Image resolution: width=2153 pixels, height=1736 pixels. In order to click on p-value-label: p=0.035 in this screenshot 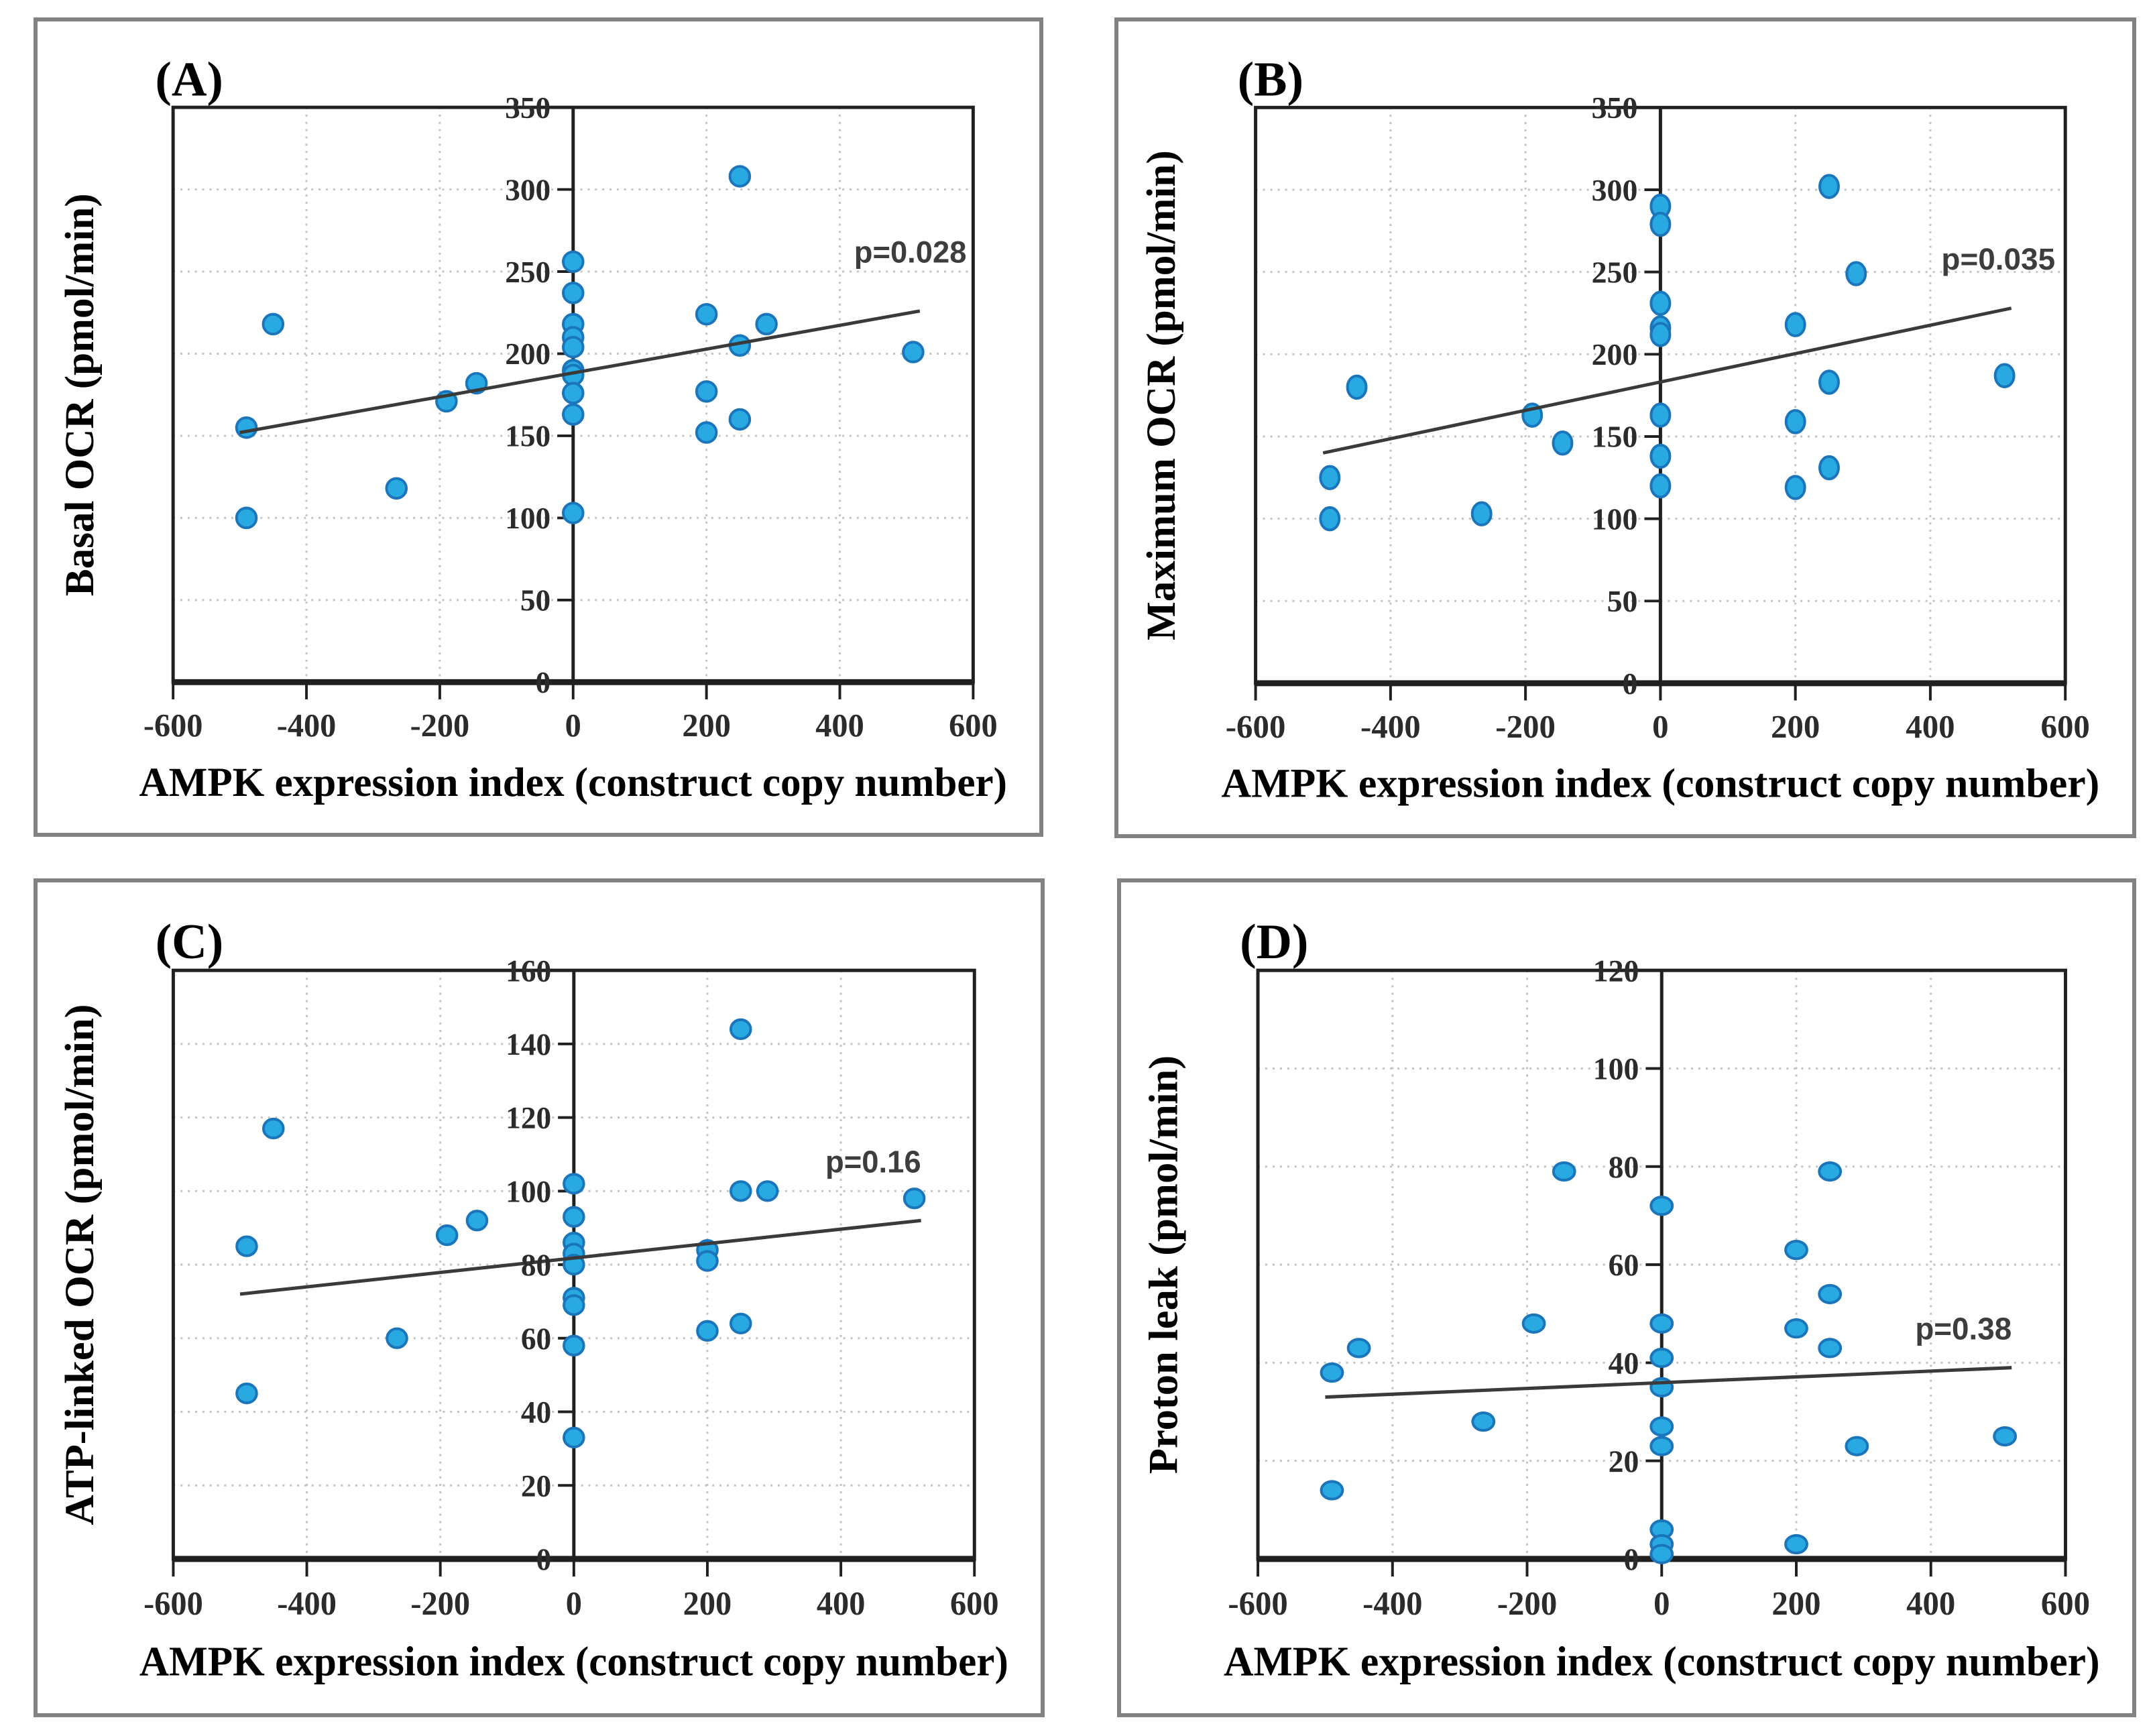, I will do `click(1998, 259)`.